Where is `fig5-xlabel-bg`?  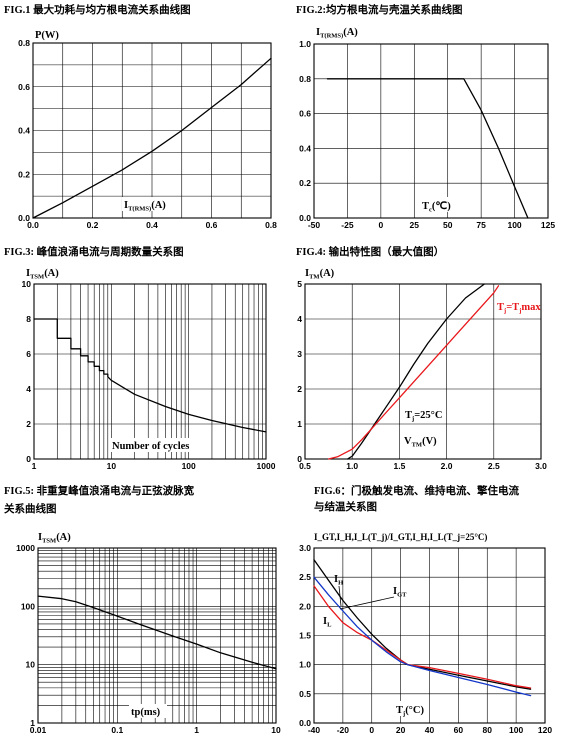 fig5-xlabel-bg is located at coordinates (148, 711).